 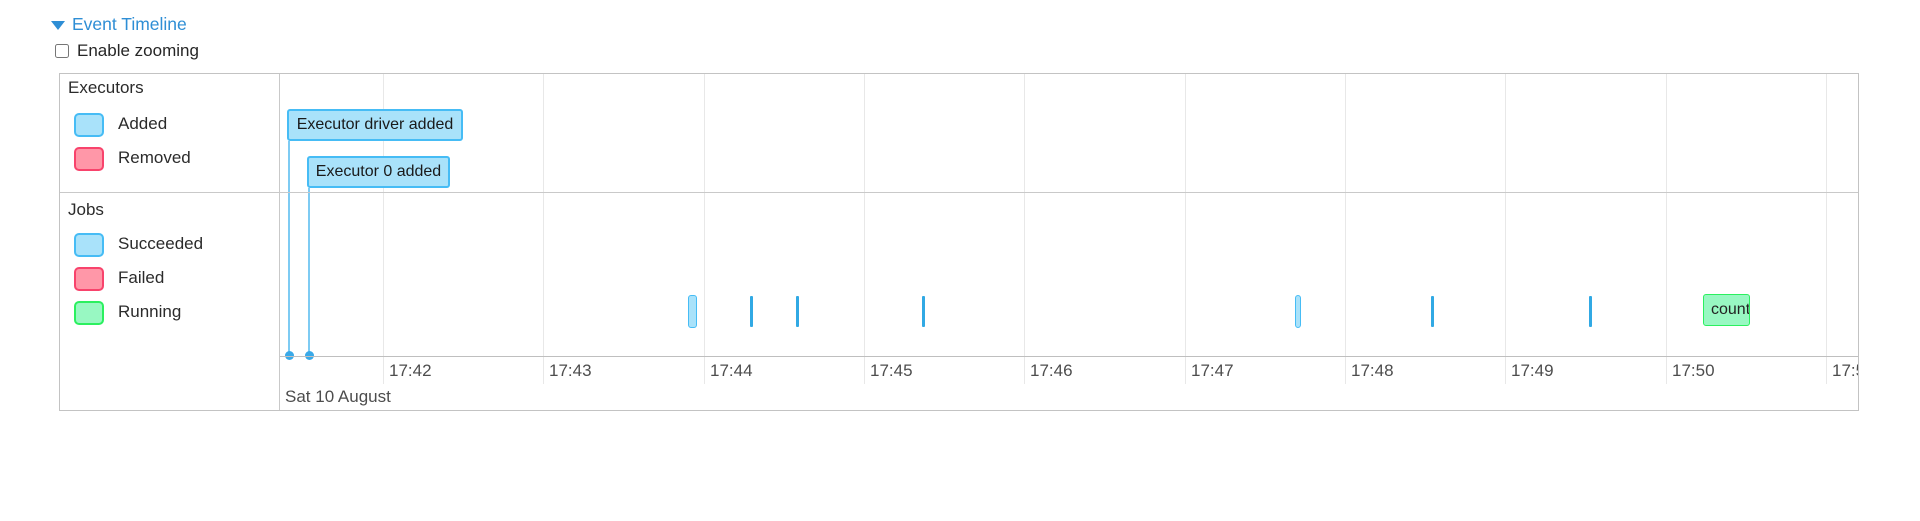 I want to click on enable-zooming-checkbox, so click(x=62, y=51).